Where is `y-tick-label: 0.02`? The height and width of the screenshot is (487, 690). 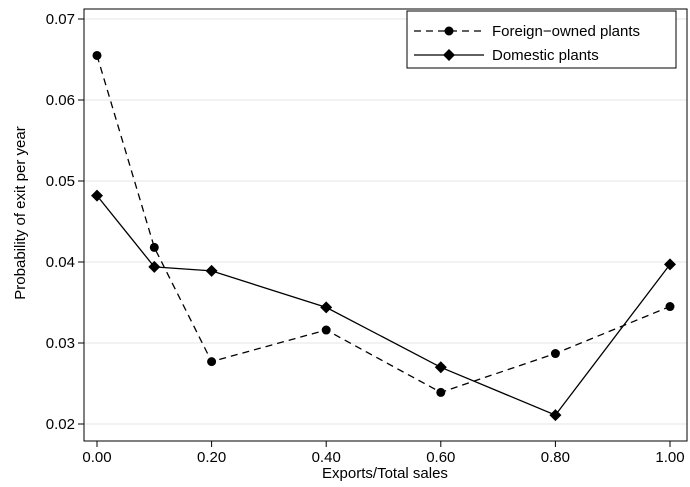
y-tick-label: 0.02 is located at coordinates (60, 424).